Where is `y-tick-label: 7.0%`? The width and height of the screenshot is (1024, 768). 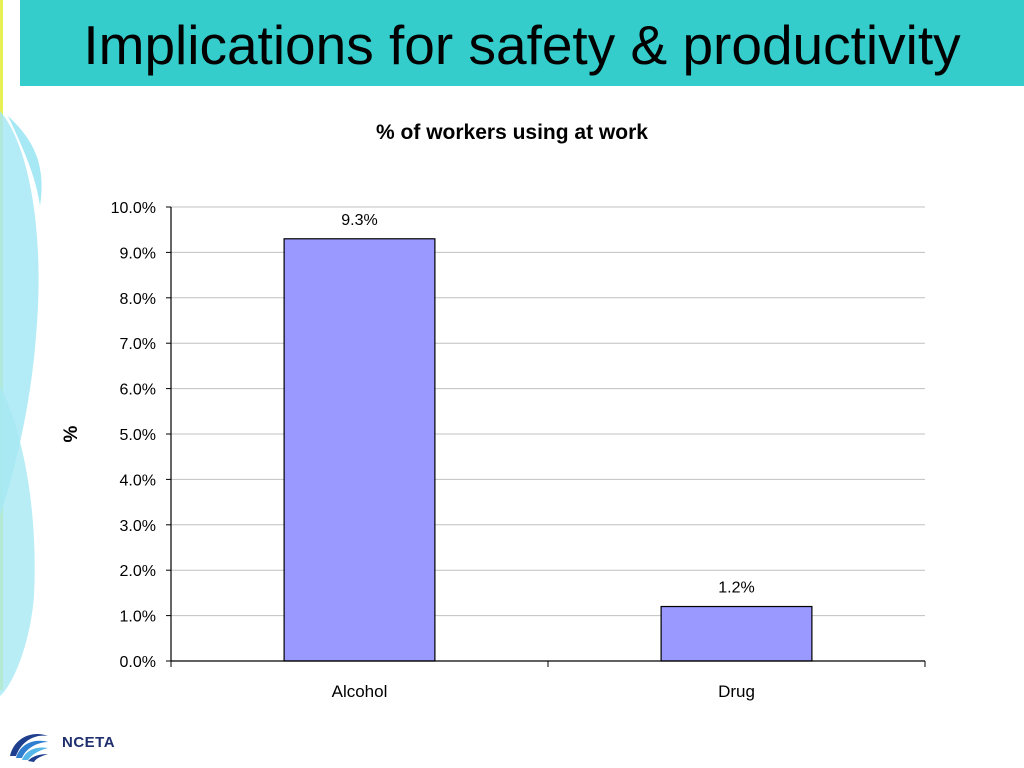
y-tick-label: 7.0% is located at coordinates (138, 344).